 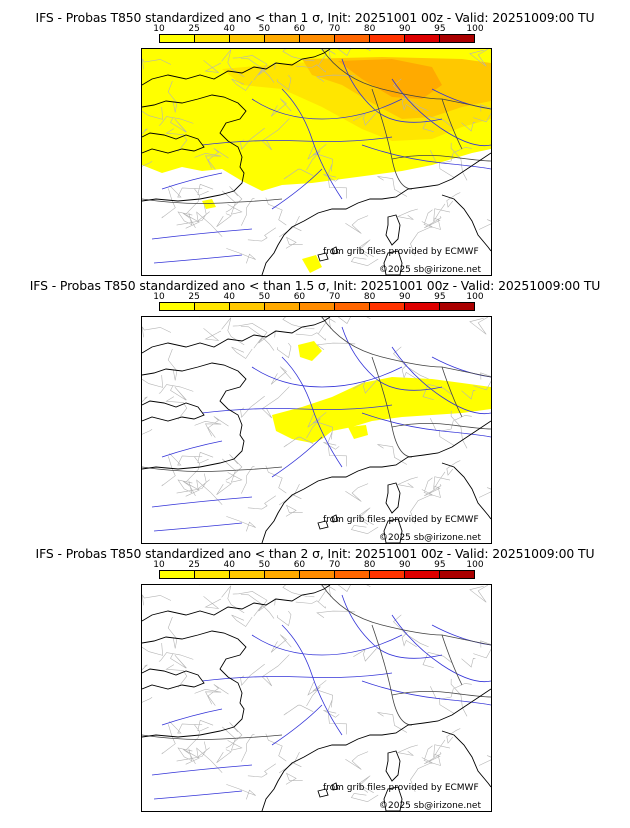 What do you see at coordinates (475, 565) in the screenshot?
I see `colorbar-tick-label: 100` at bounding box center [475, 565].